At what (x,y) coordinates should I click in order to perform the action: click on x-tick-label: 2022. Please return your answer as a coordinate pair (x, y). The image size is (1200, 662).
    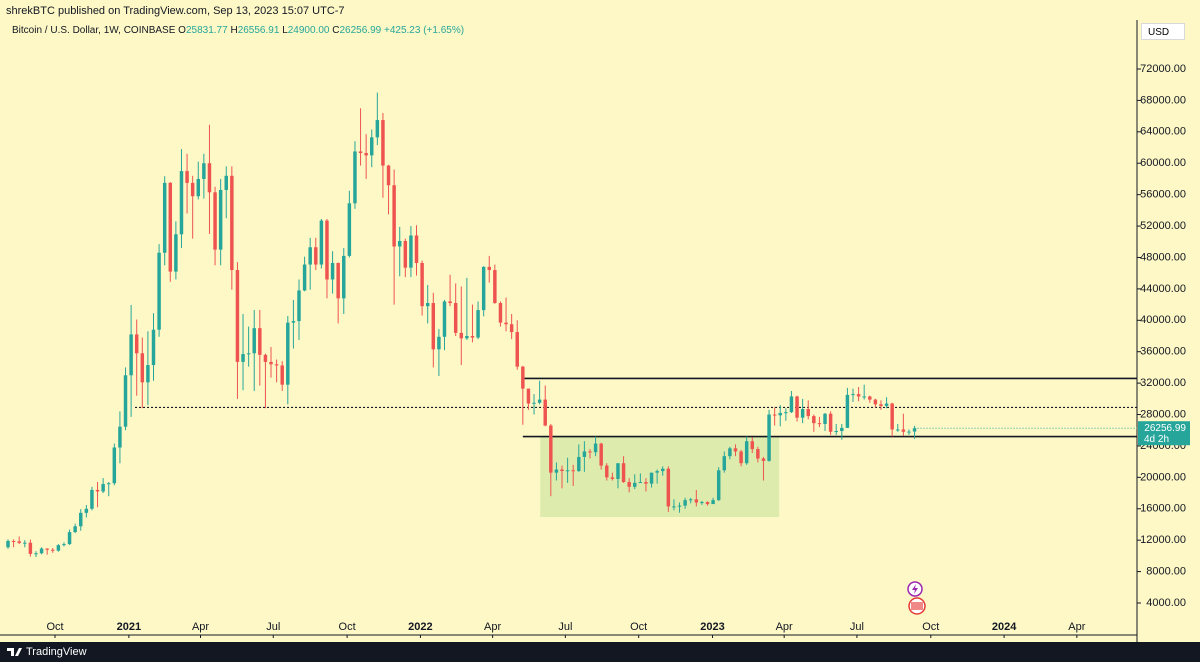
    Looking at the image, I should click on (420, 627).